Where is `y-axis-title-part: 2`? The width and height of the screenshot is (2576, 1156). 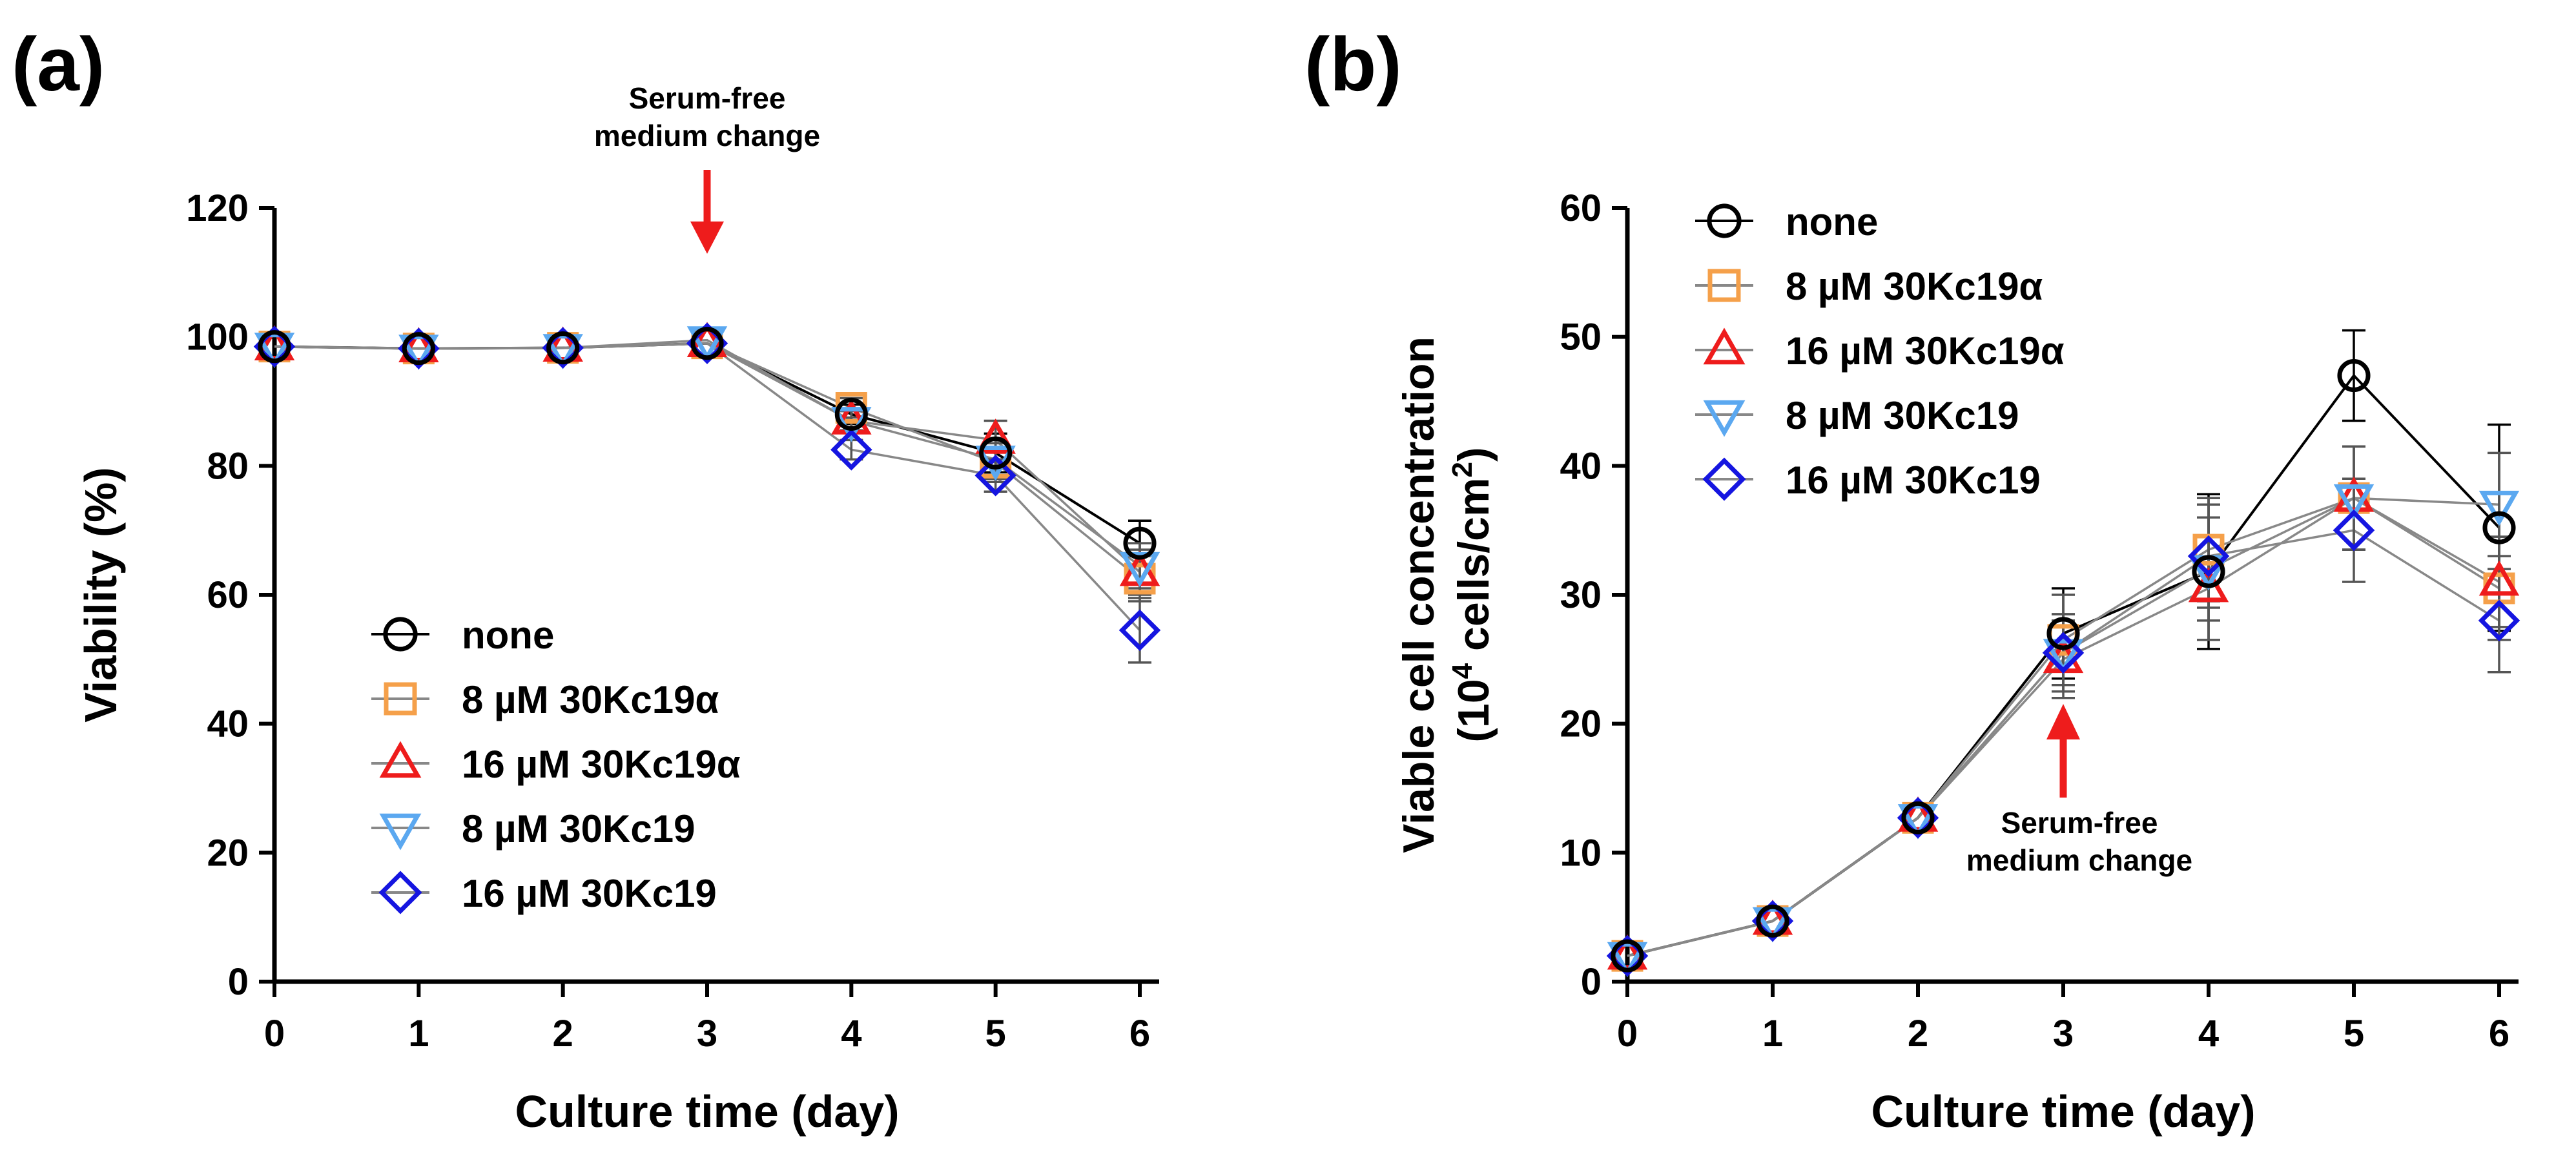
y-axis-title-part: 2 is located at coordinates (1462, 470).